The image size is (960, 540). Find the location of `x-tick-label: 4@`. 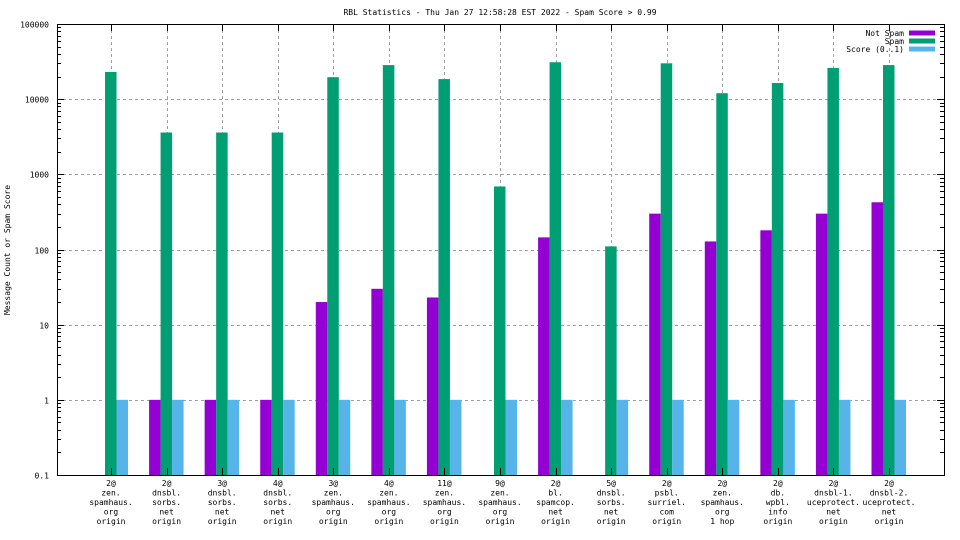

x-tick-label: 4@ is located at coordinates (389, 483).